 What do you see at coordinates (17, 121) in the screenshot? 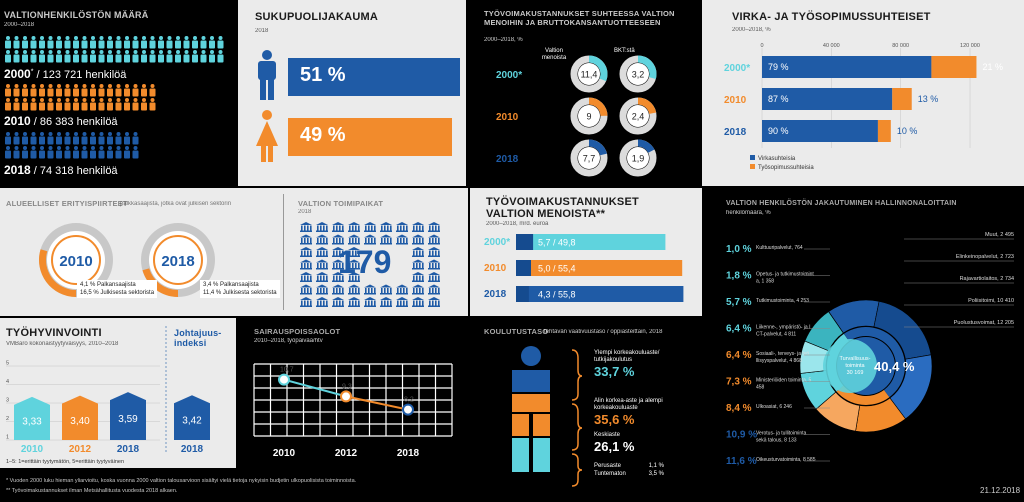
I see `staff-year-2010: 2010` at bounding box center [17, 121].